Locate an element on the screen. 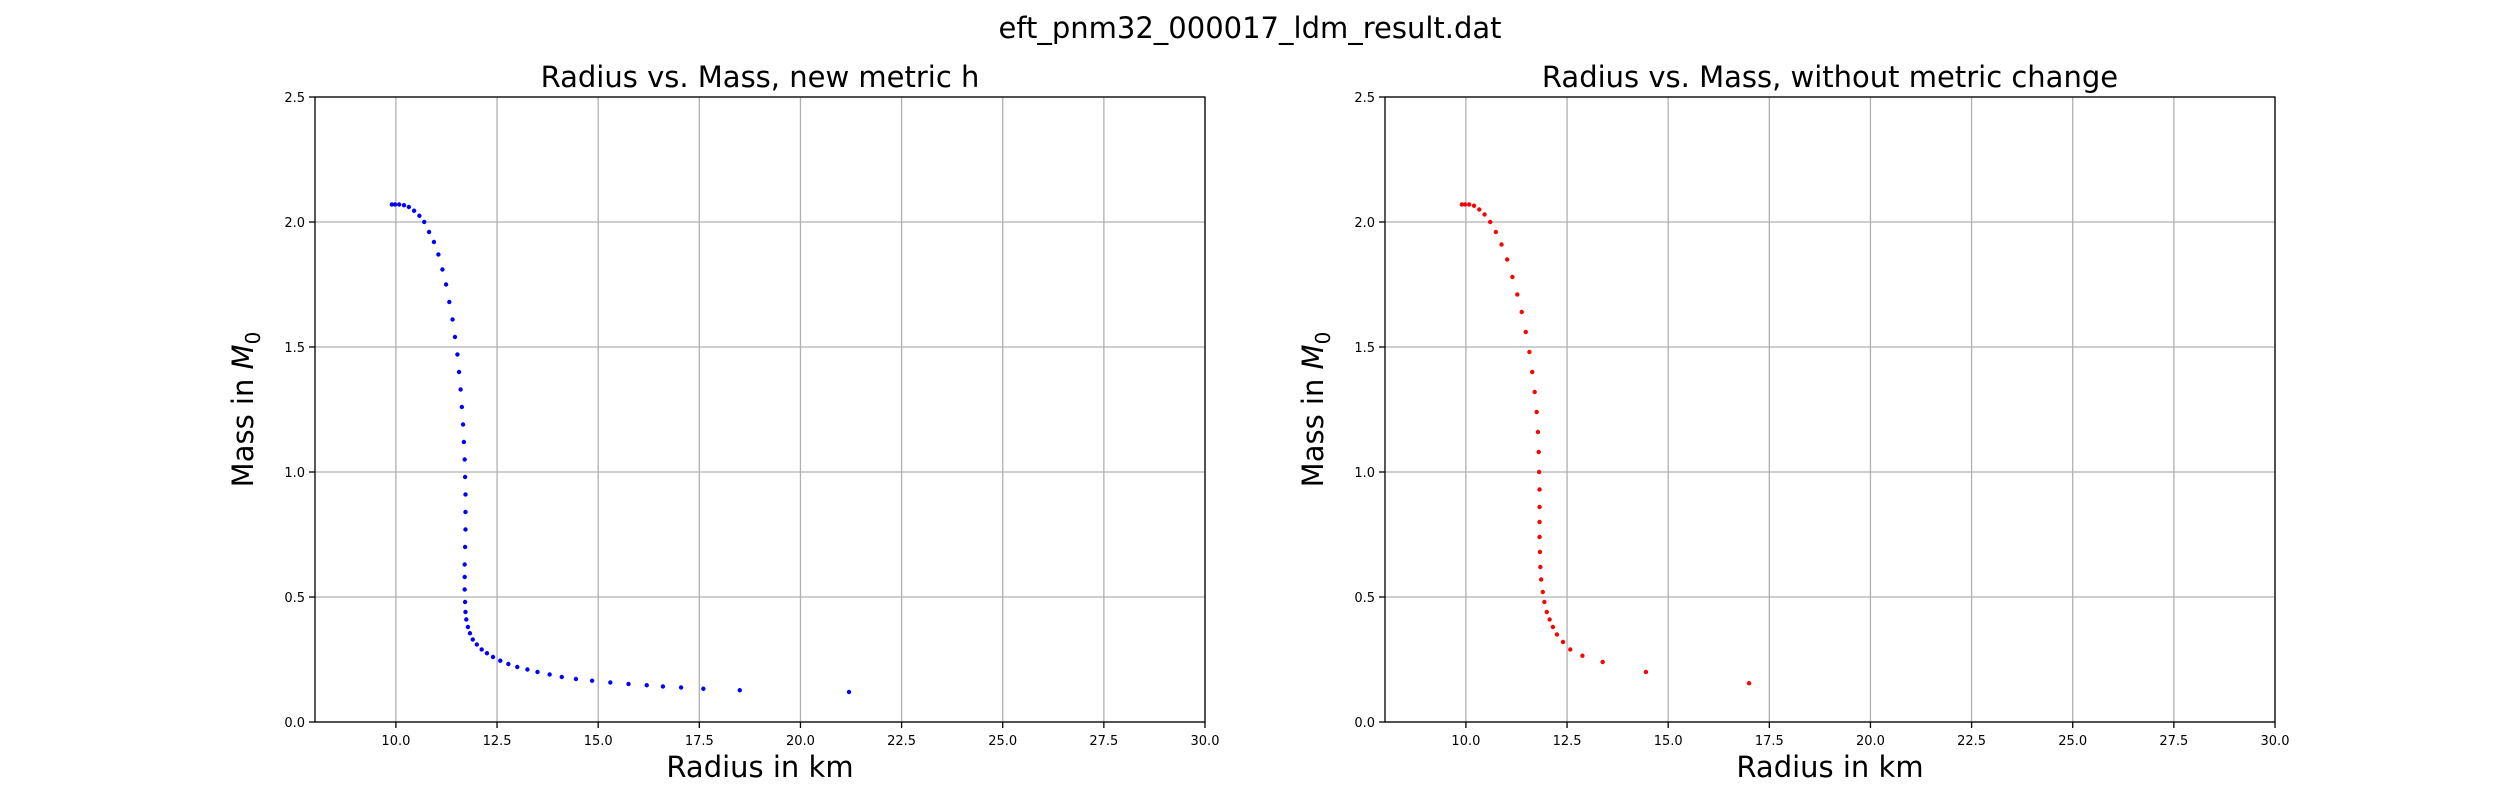 The width and height of the screenshot is (2500, 804). x-tick-label: 27.5 is located at coordinates (1103, 741).